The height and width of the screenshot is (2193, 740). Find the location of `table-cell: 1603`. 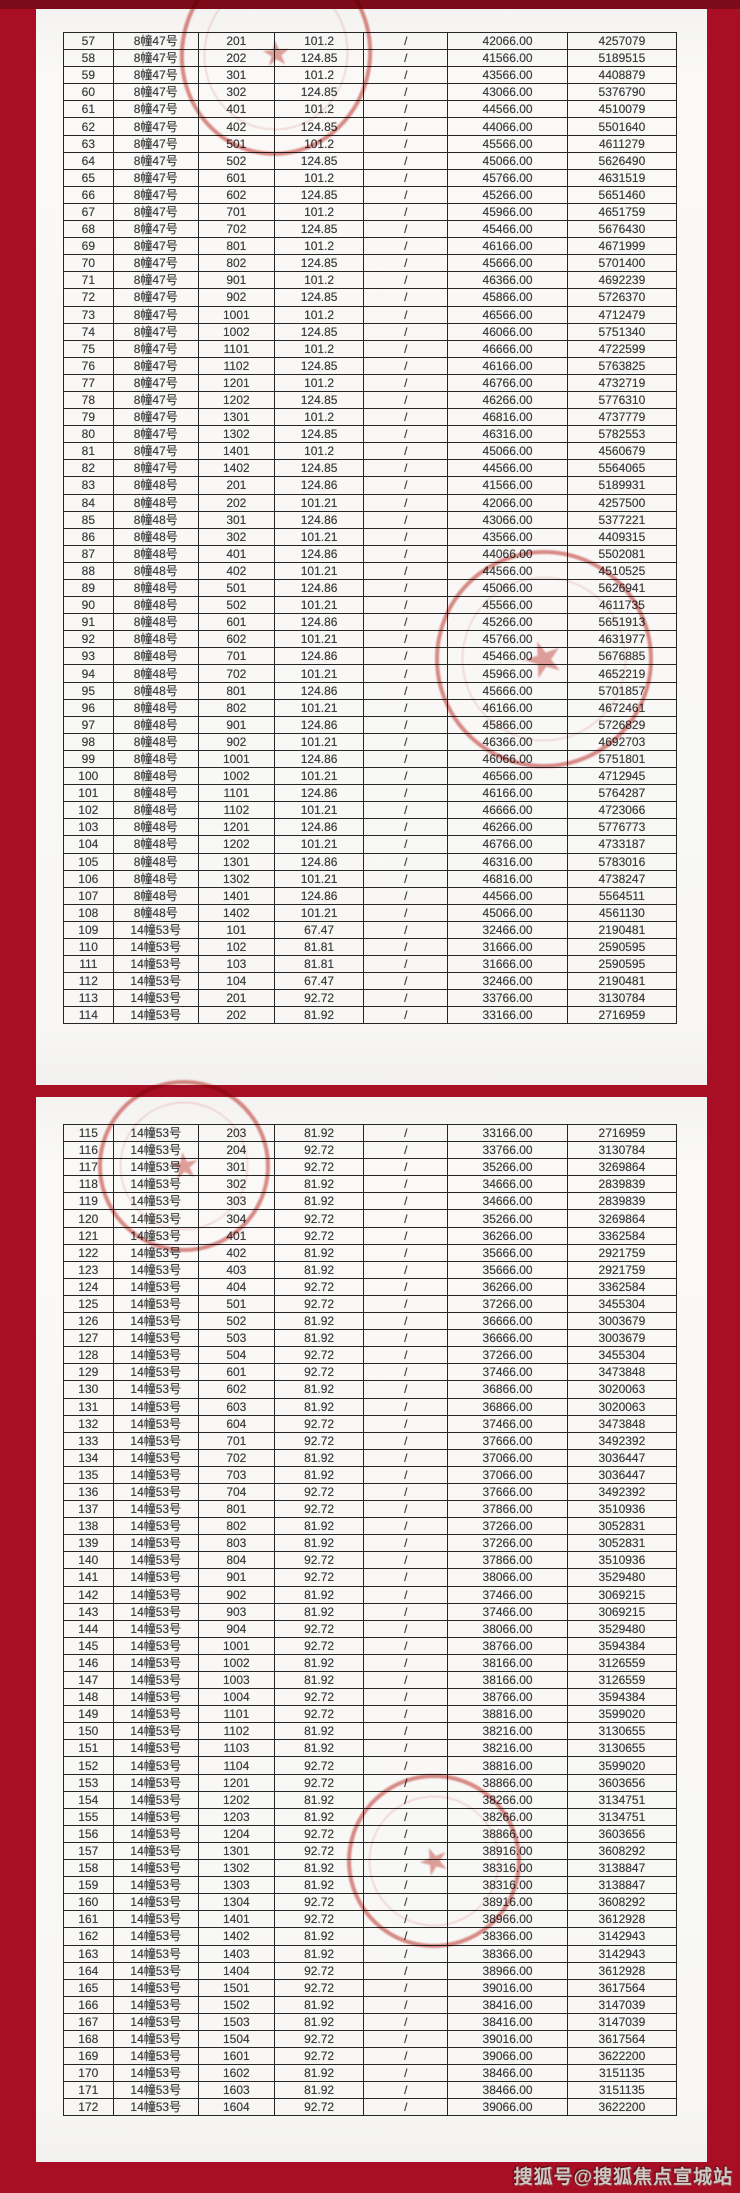

table-cell: 1603 is located at coordinates (236, 2090).